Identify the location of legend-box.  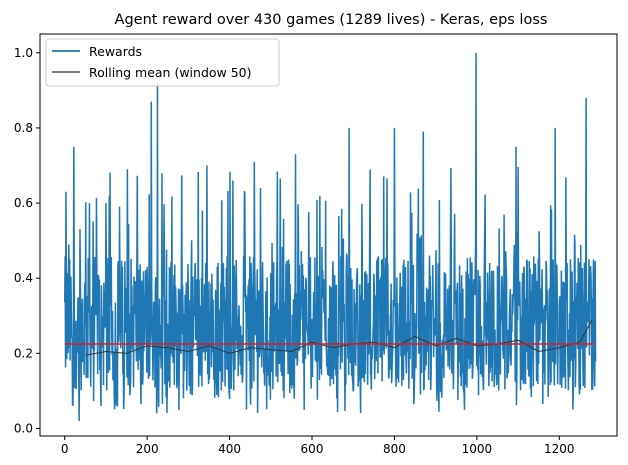
(162, 62).